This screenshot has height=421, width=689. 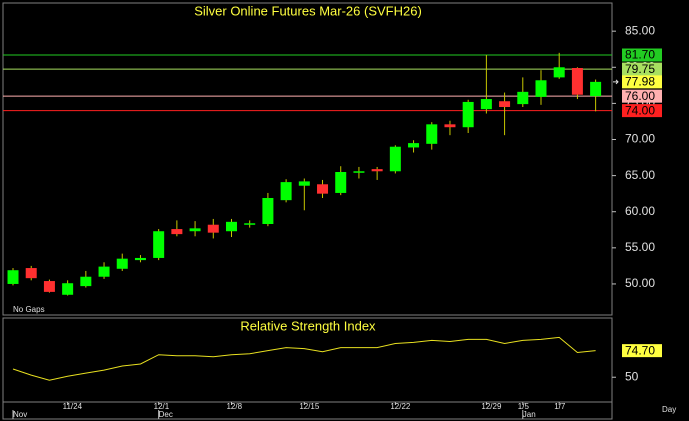 I want to click on level-label: 79.75, so click(x=640, y=69).